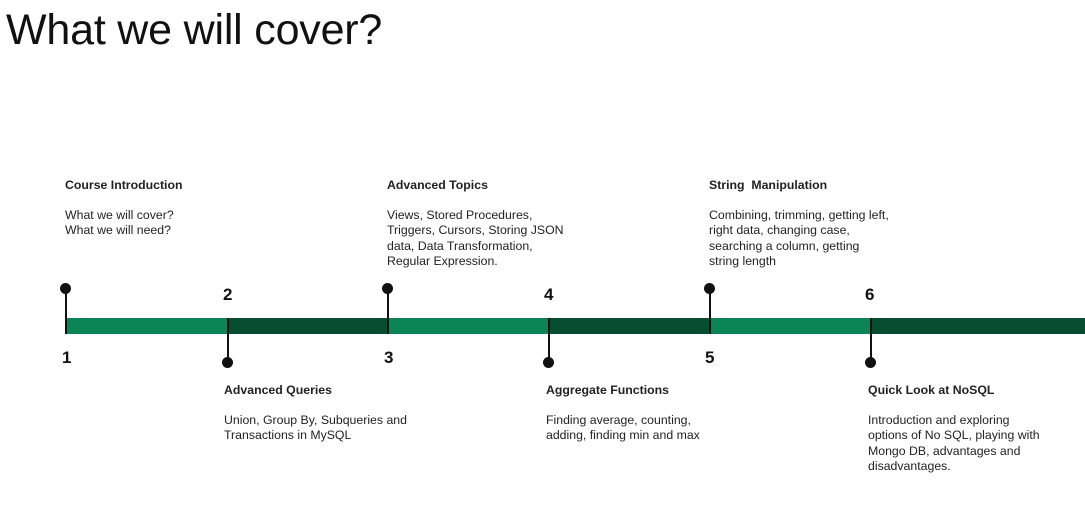  I want to click on step-1-marker-dot, so click(65, 288).